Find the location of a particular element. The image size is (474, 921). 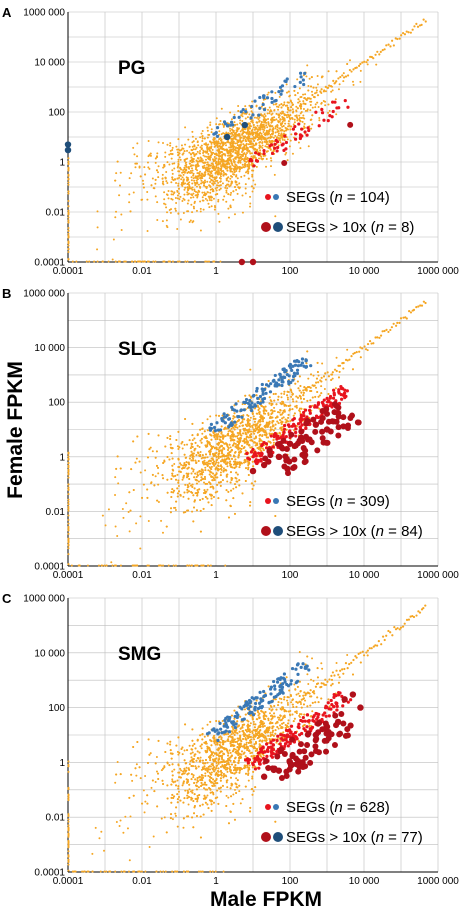

y-tick-label: 0.0001 is located at coordinates (49, 263).